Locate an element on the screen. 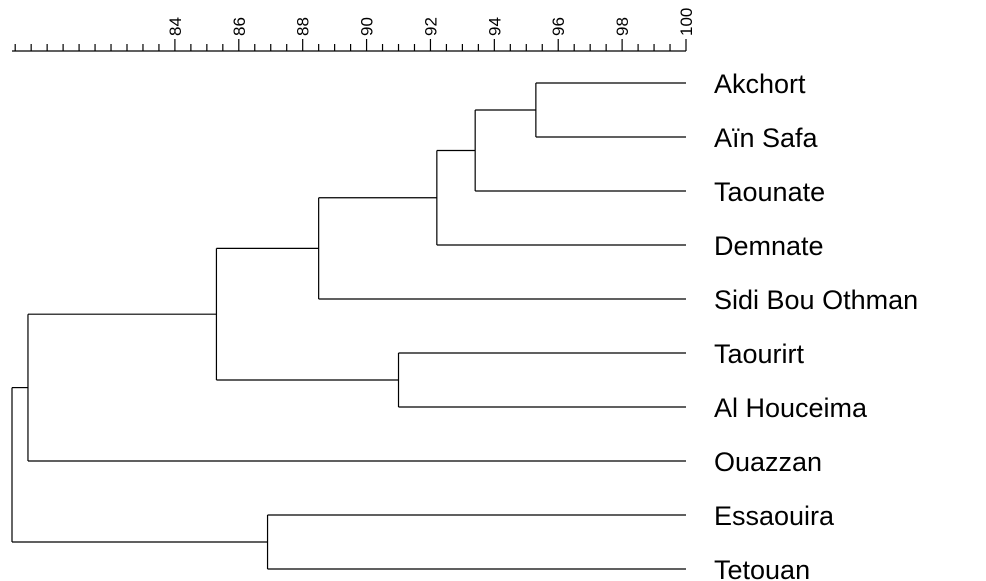 The width and height of the screenshot is (986, 581). axis-tick-label: 100 is located at coordinates (686, 22).